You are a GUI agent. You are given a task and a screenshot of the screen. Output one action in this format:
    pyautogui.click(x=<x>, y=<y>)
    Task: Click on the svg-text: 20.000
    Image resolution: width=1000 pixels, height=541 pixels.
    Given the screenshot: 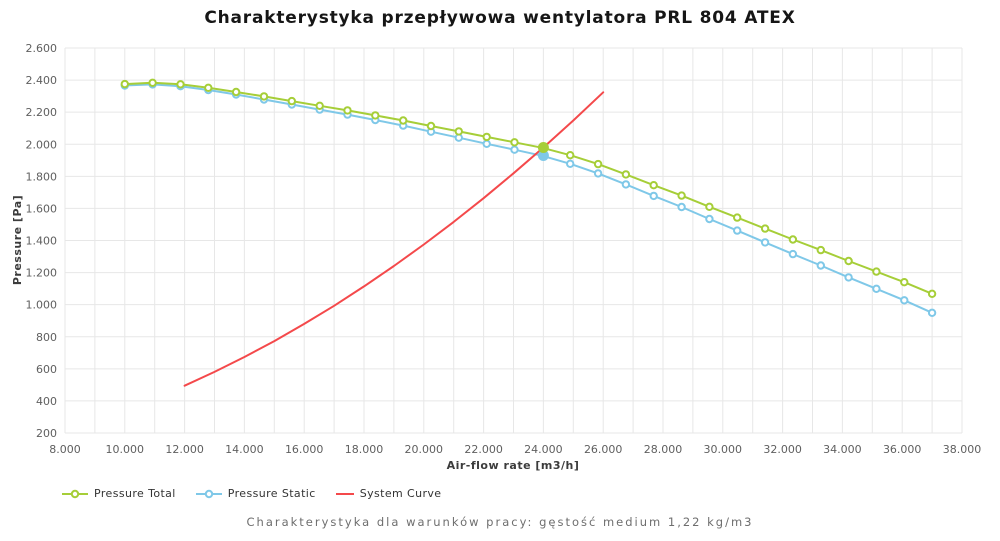 What is the action you would take?
    pyautogui.click(x=424, y=449)
    